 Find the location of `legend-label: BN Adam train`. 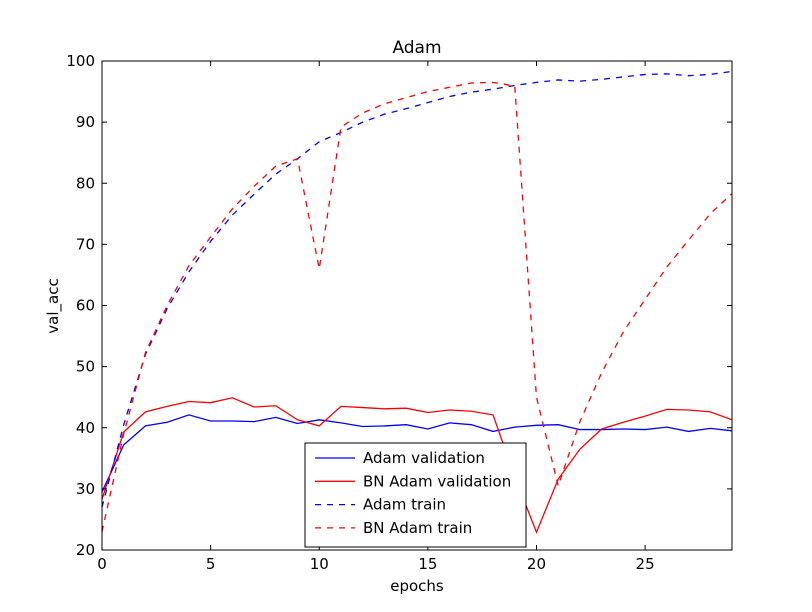

legend-label: BN Adam train is located at coordinates (417, 528).